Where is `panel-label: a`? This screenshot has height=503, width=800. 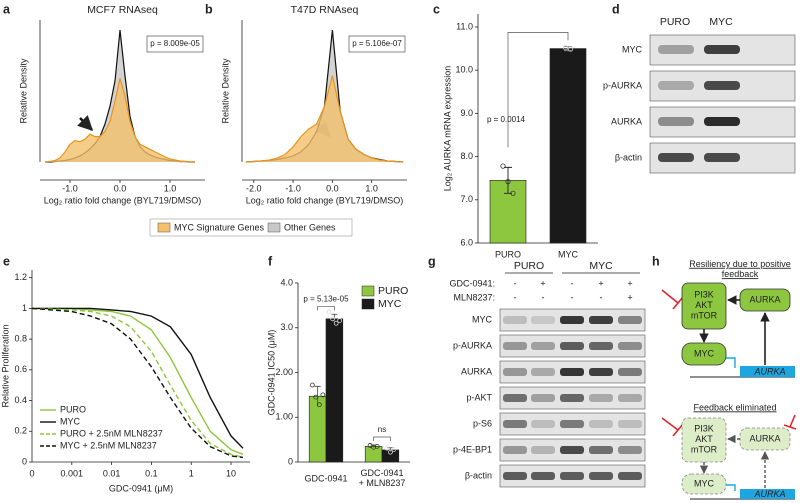
panel-label: a is located at coordinates (7, 9).